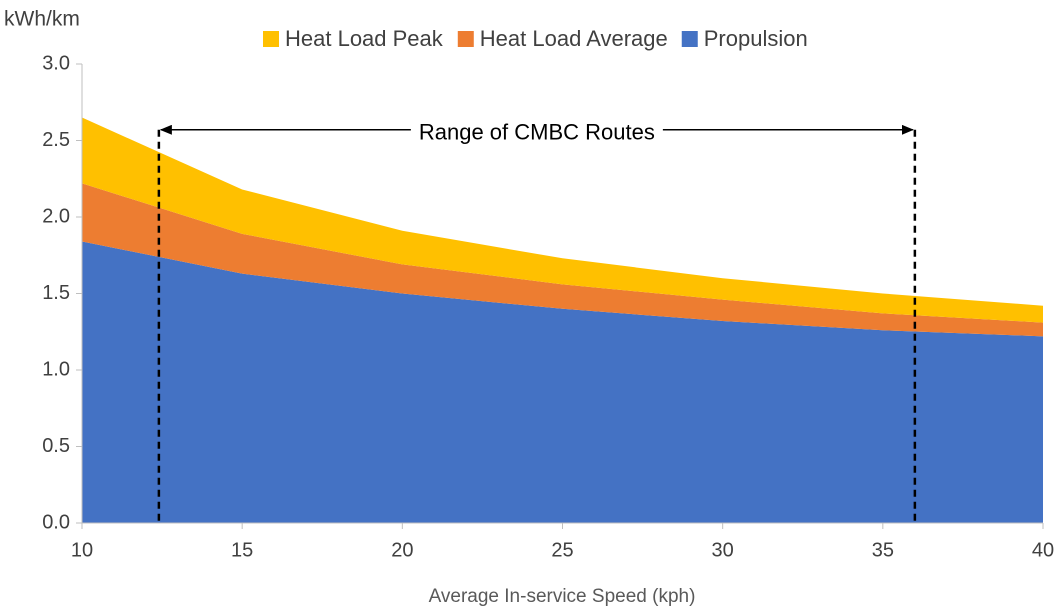 The width and height of the screenshot is (1064, 611). I want to click on y-tick-label: 3.0, so click(56, 63).